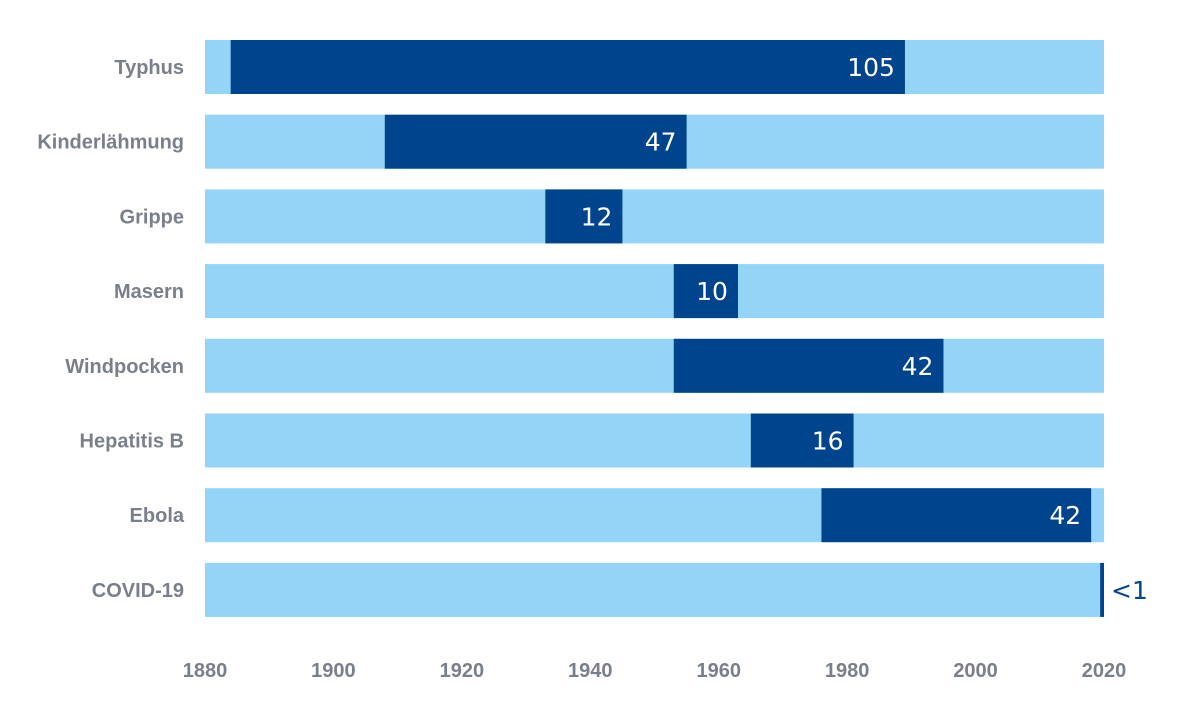 This screenshot has height=720, width=1192. I want to click on track-masern, so click(654, 291).